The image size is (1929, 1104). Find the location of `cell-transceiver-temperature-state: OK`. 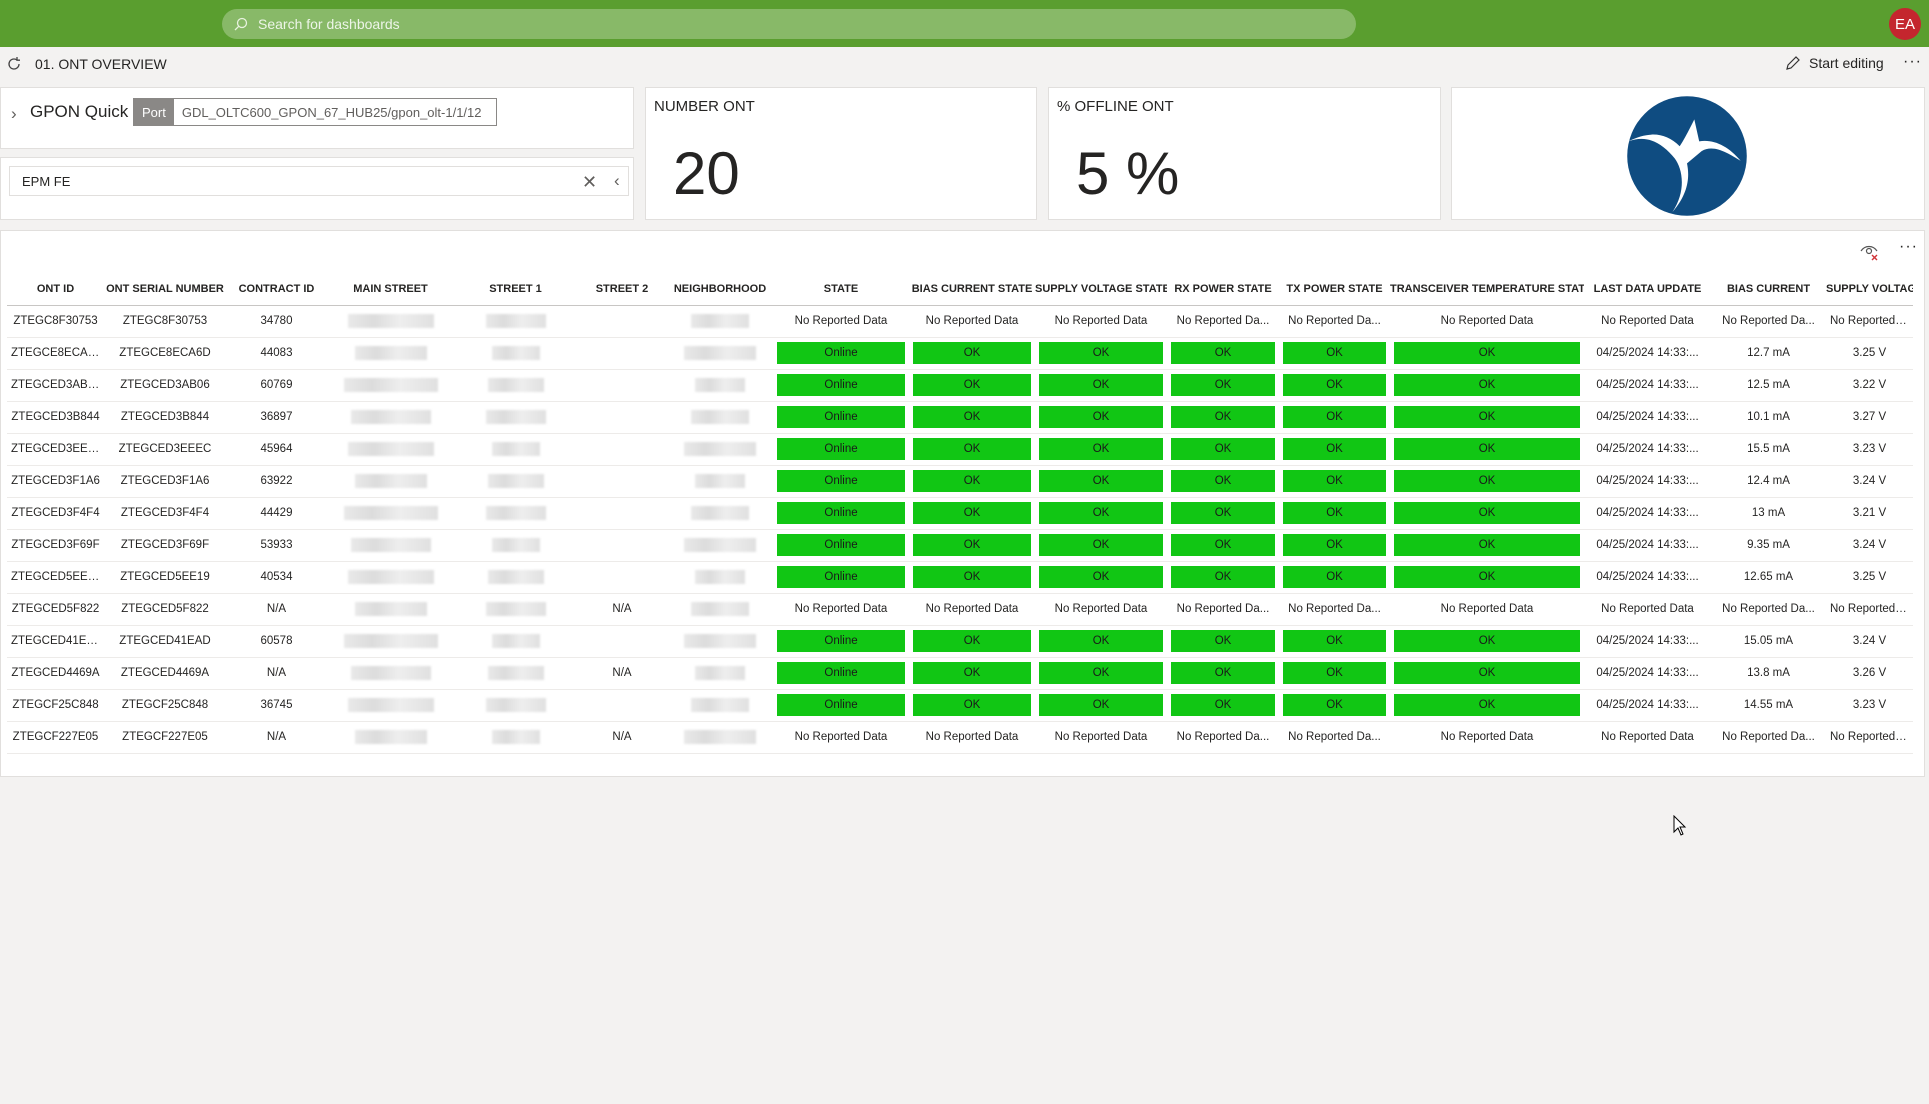

cell-transceiver-temperature-state: OK is located at coordinates (1487, 417).